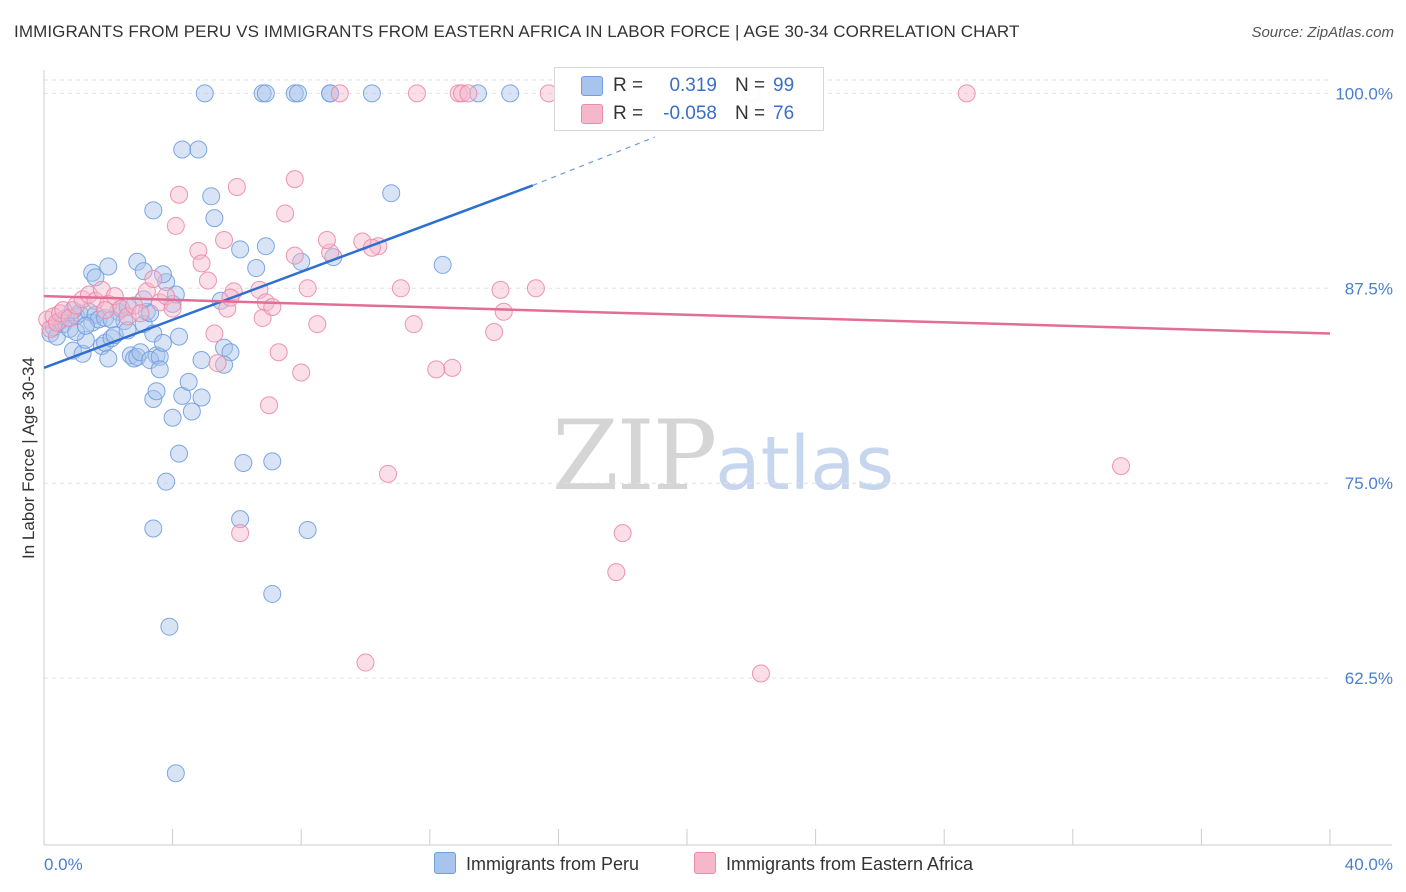 The height and width of the screenshot is (892, 1406). What do you see at coordinates (536, 863) in the screenshot?
I see `series-legend-peru: Immigrants from Peru` at bounding box center [536, 863].